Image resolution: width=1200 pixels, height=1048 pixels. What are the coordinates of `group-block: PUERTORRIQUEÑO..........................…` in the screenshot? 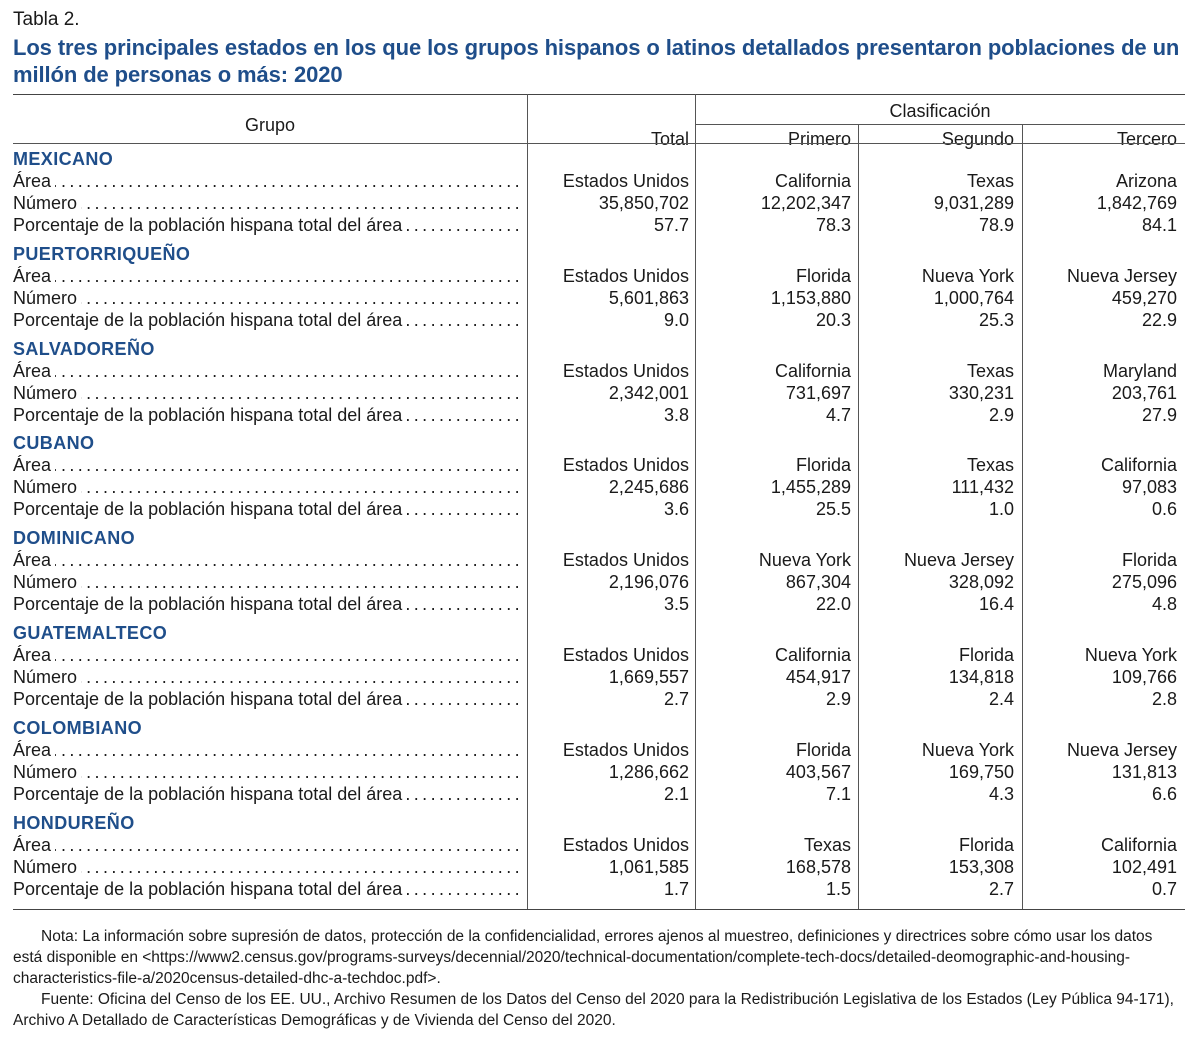 It's located at (599, 290).